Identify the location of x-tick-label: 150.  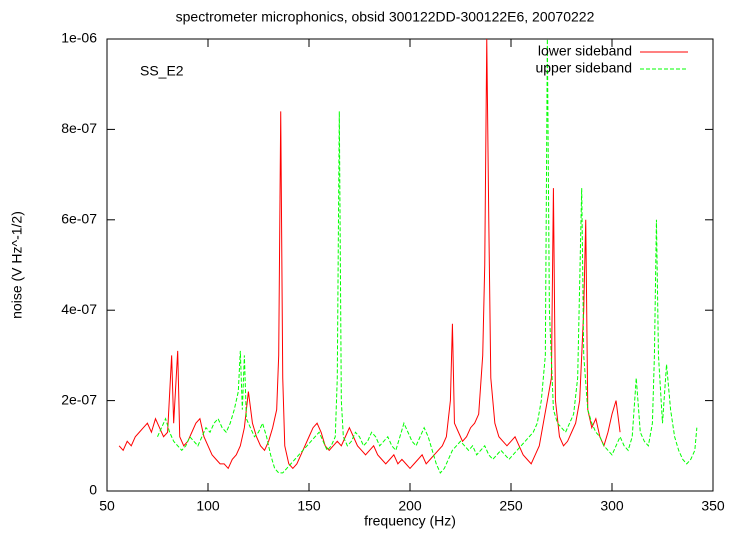
(309, 506).